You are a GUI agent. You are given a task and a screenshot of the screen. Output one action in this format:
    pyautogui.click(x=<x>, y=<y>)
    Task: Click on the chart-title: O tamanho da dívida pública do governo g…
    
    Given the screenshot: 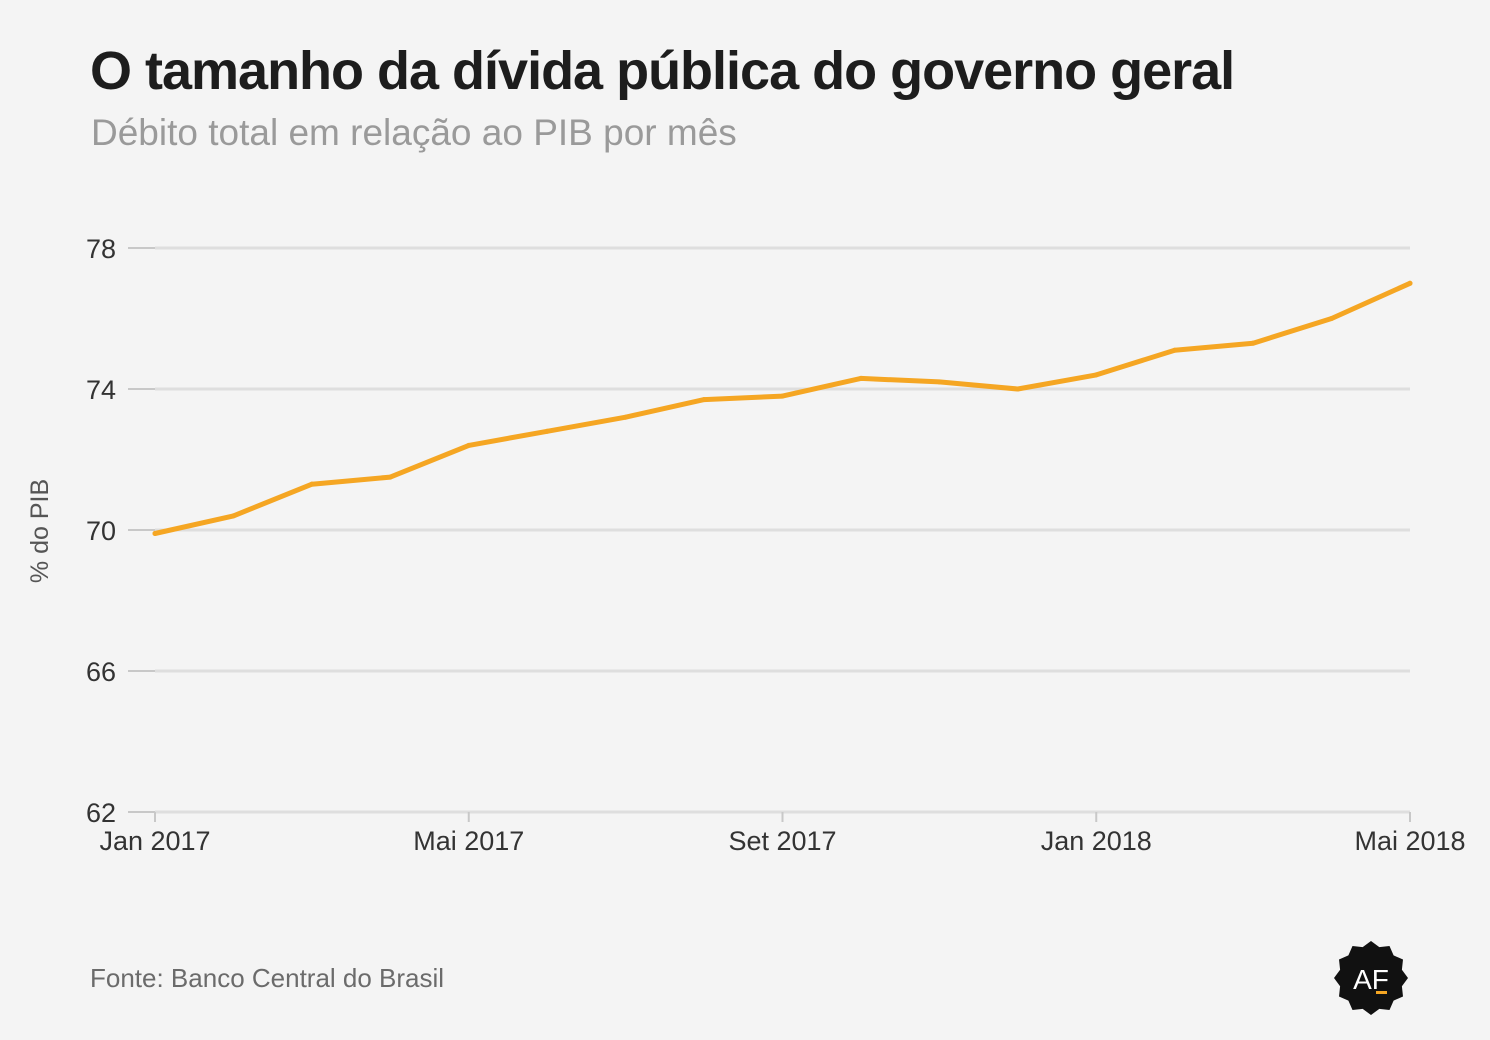 What is the action you would take?
    pyautogui.click(x=662, y=71)
    